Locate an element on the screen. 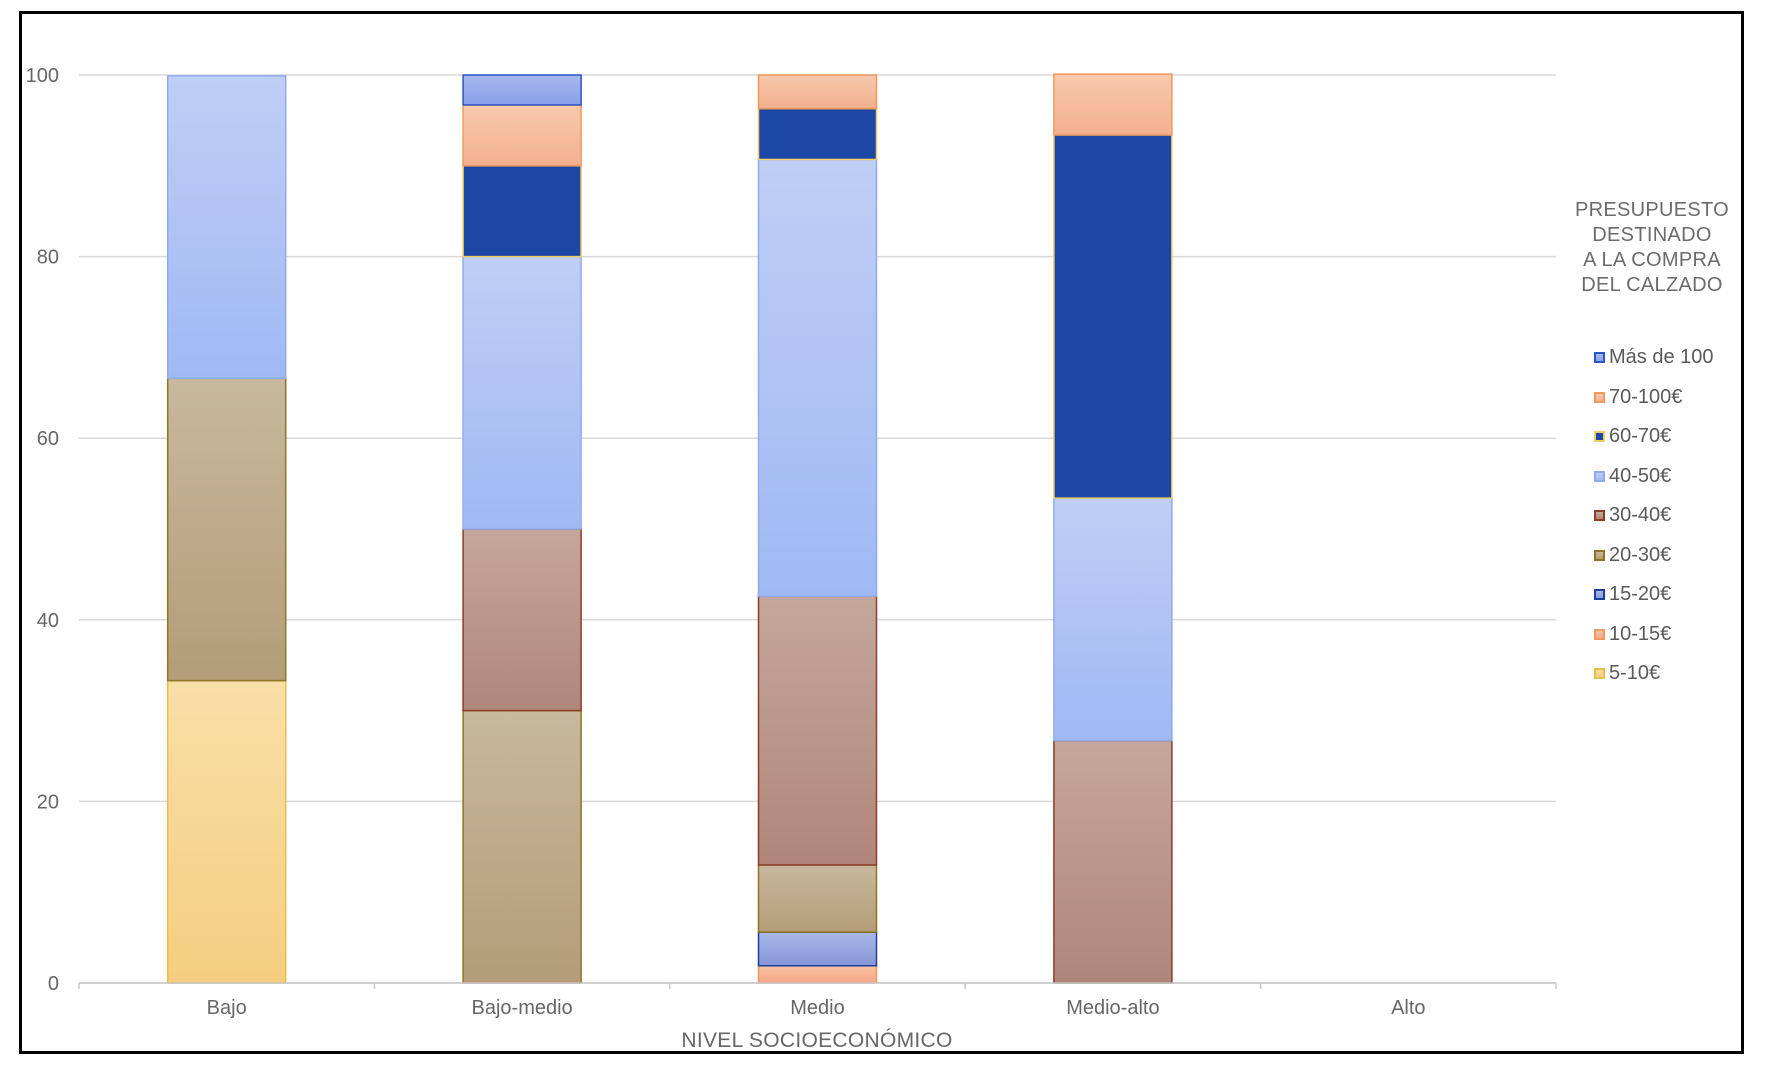  legend-item: 20-30€ is located at coordinates (1673, 556).